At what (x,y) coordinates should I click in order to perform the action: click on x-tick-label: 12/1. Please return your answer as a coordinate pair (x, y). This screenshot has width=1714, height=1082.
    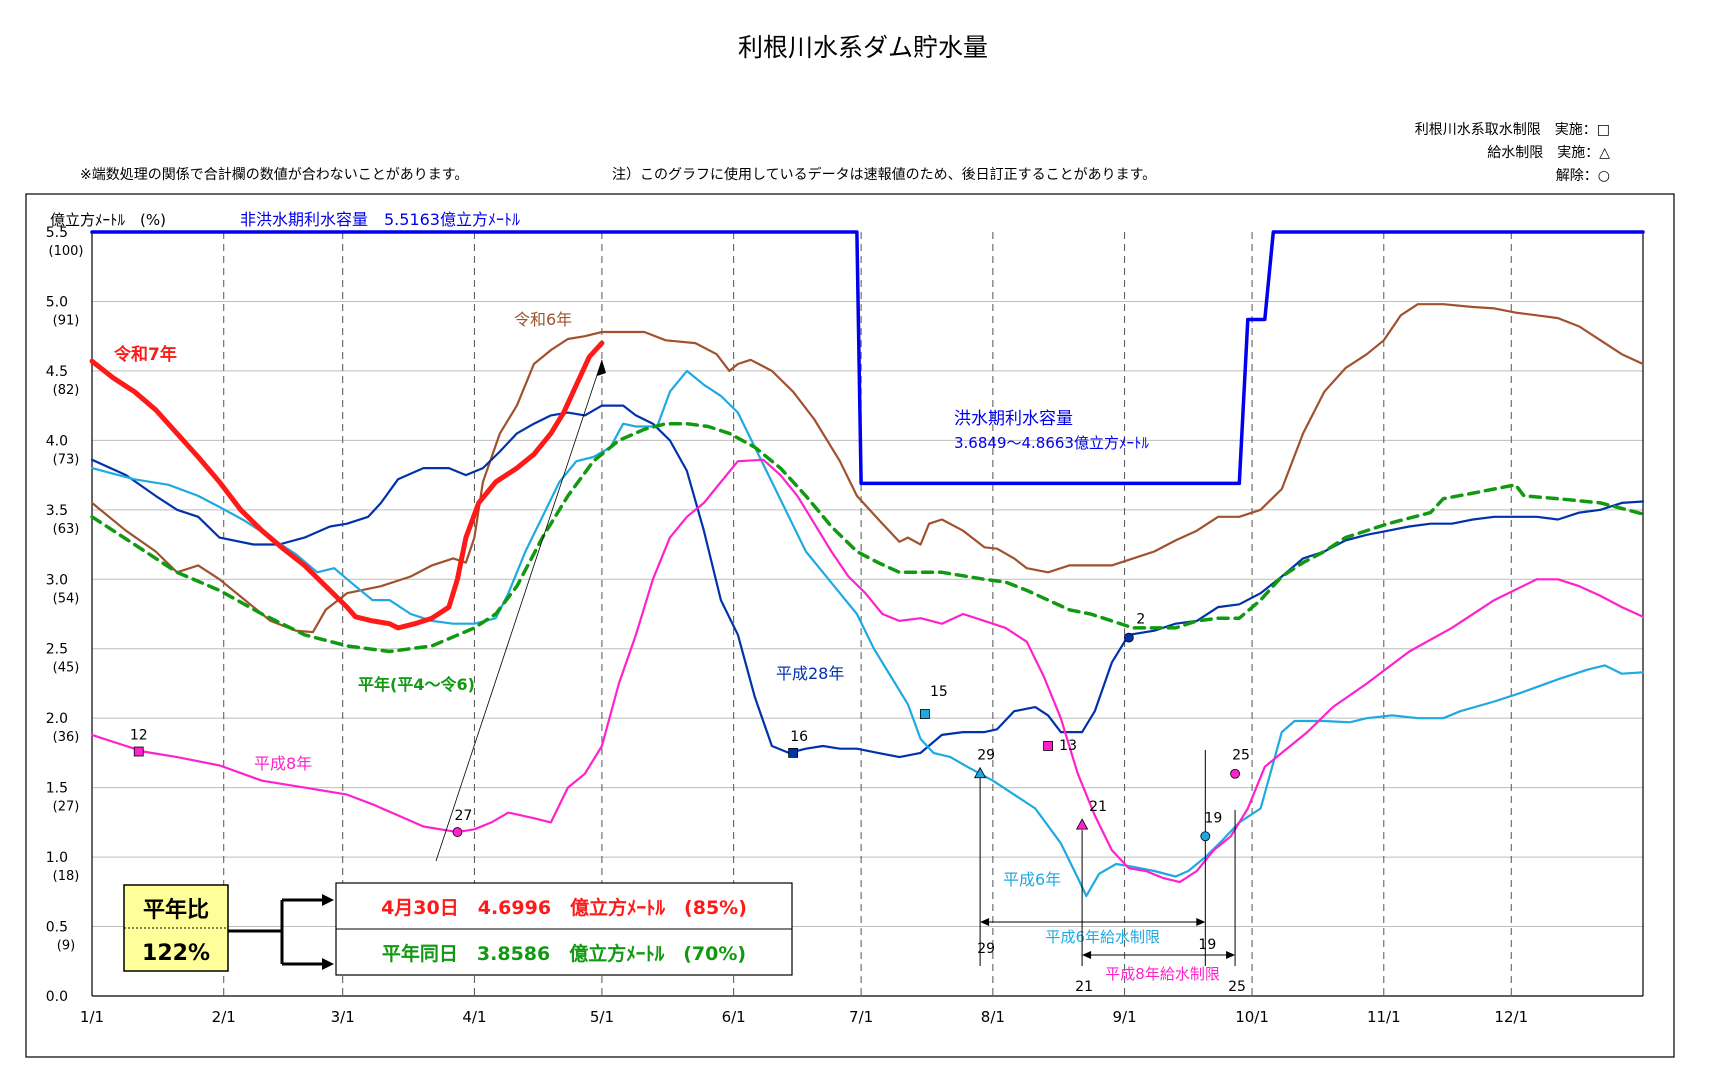
    Looking at the image, I should click on (1511, 1017).